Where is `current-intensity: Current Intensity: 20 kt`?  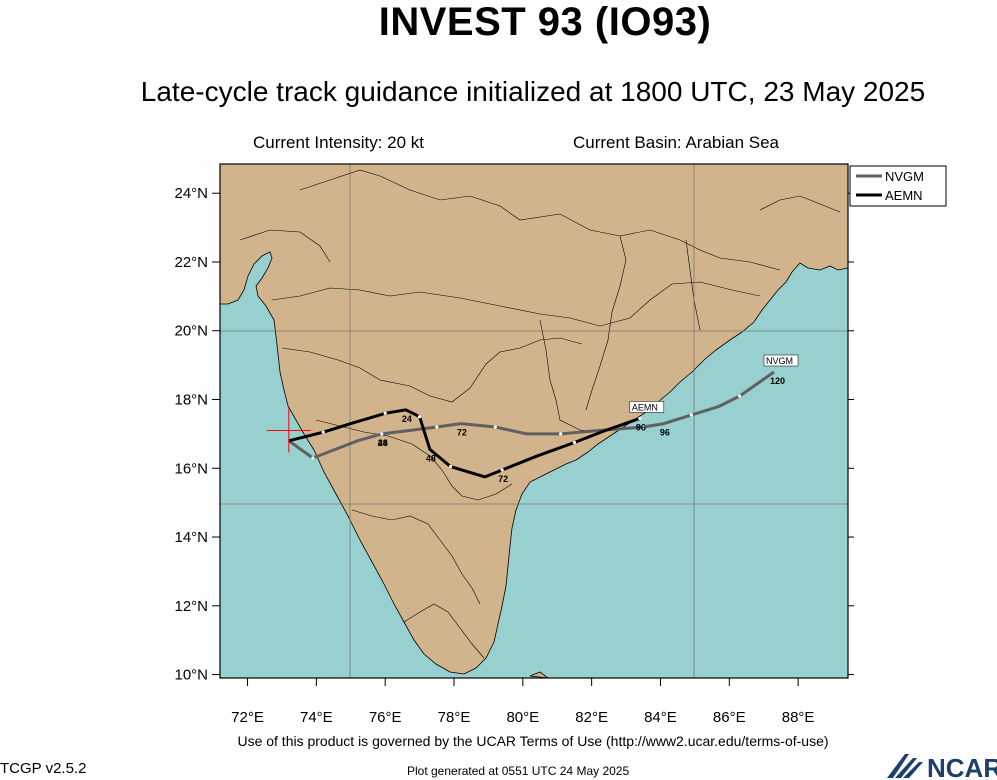
current-intensity: Current Intensity: 20 kt is located at coordinates (339, 142).